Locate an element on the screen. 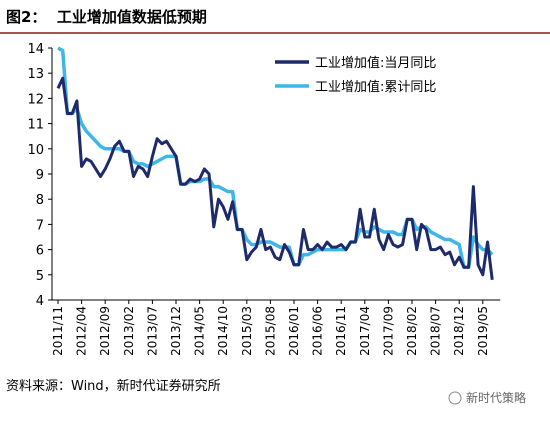 The image size is (550, 423). y-tick-label: 4 is located at coordinates (40, 301).